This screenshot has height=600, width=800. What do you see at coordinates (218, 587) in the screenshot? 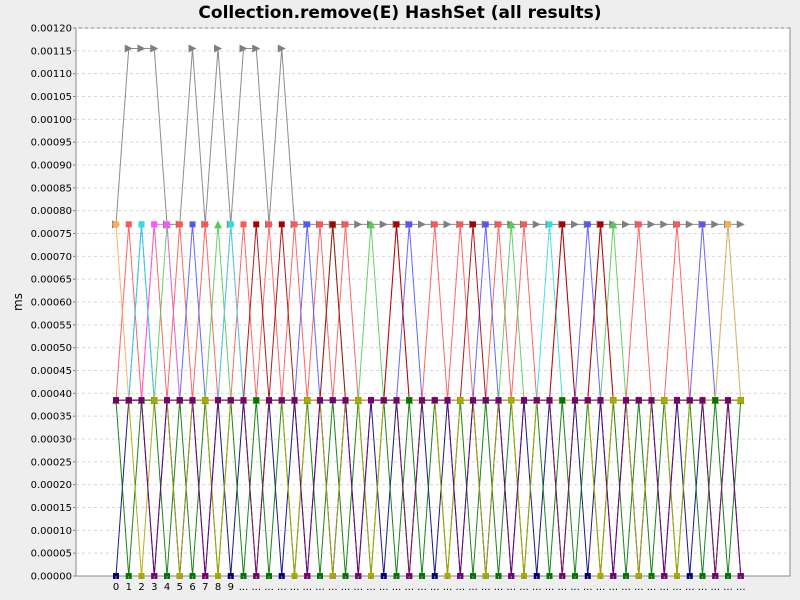
I see `x-tick-label: 8` at bounding box center [218, 587].